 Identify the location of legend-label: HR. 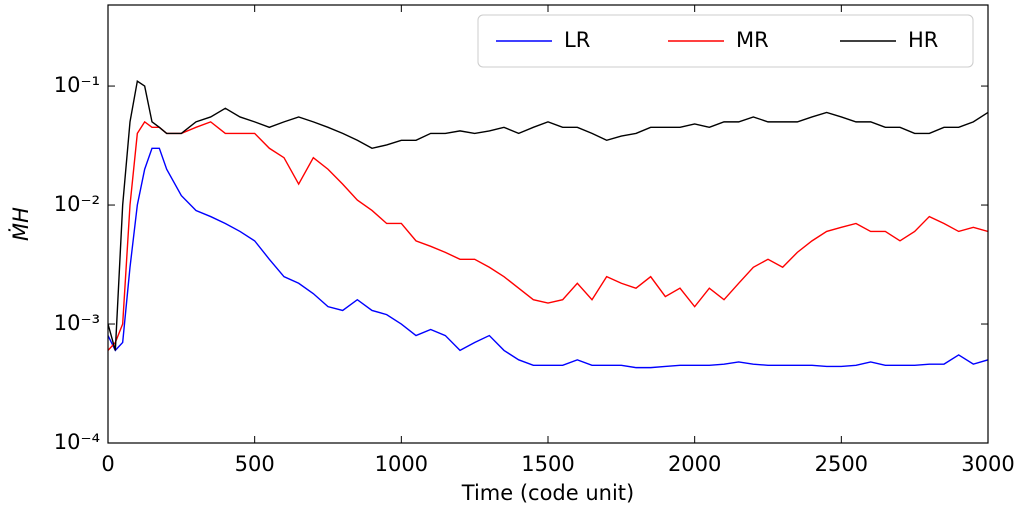
(923, 40).